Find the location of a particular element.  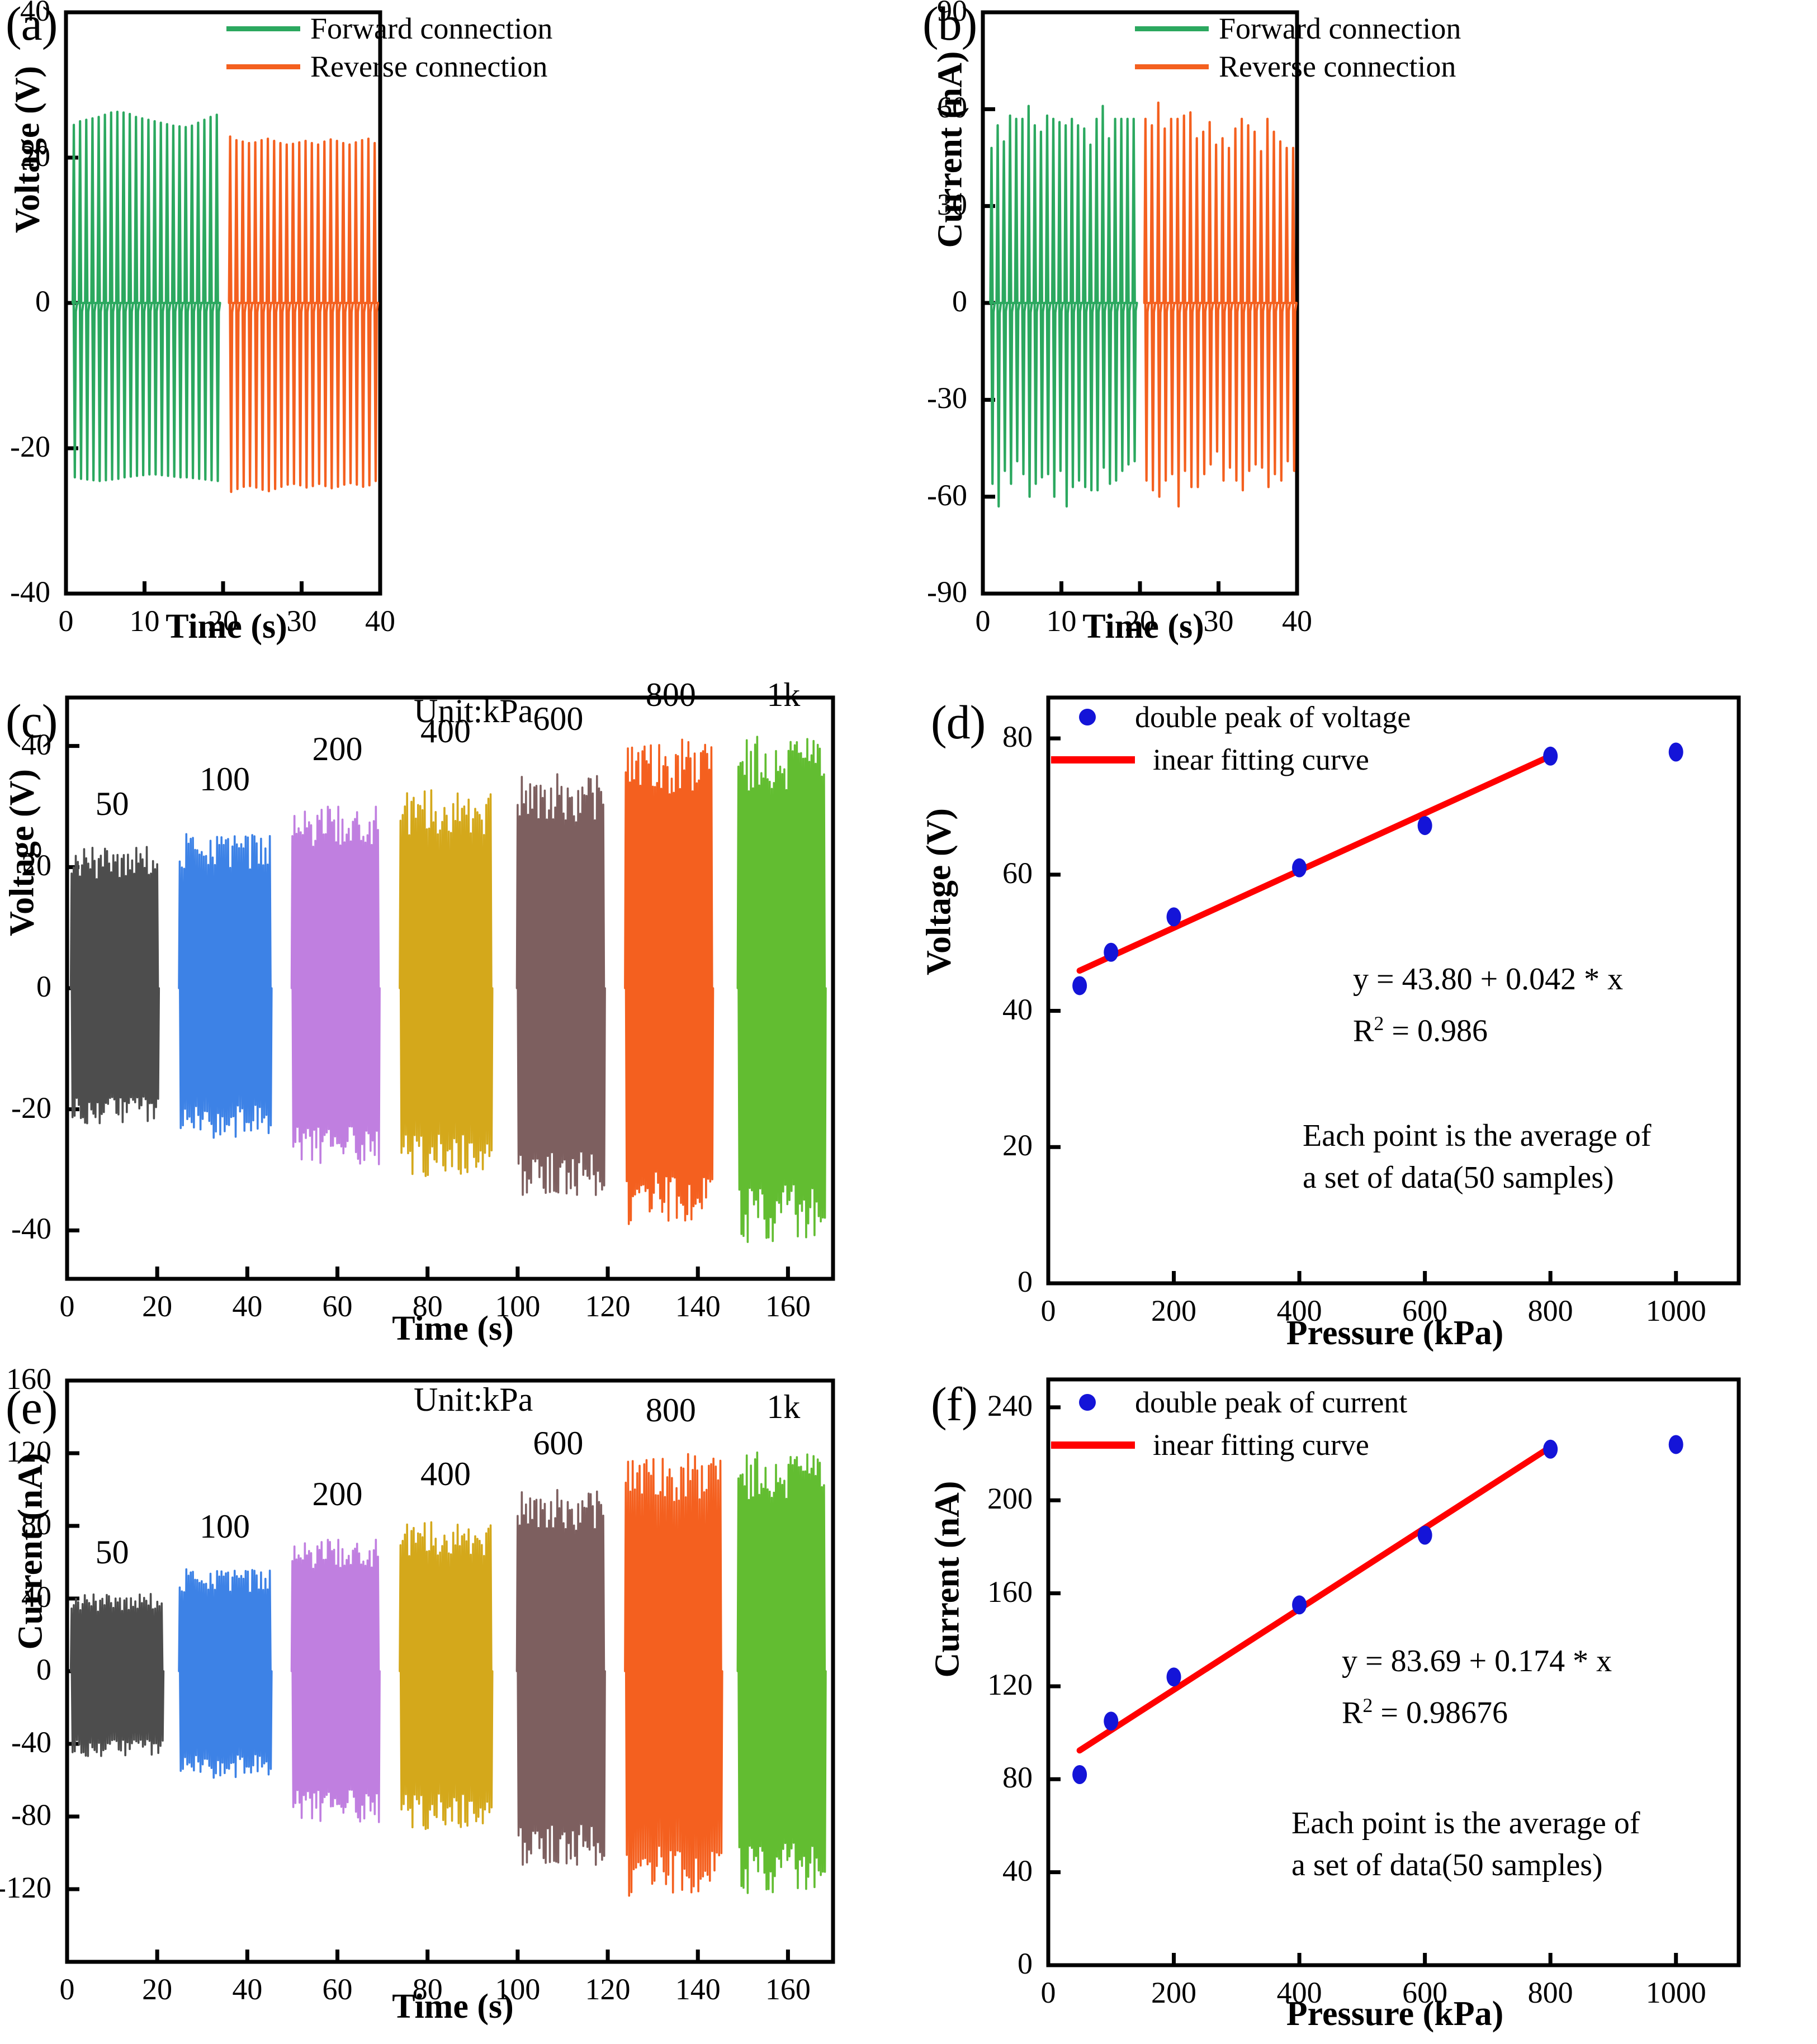

y-tick-label: 200 is located at coordinates (1010, 1499).